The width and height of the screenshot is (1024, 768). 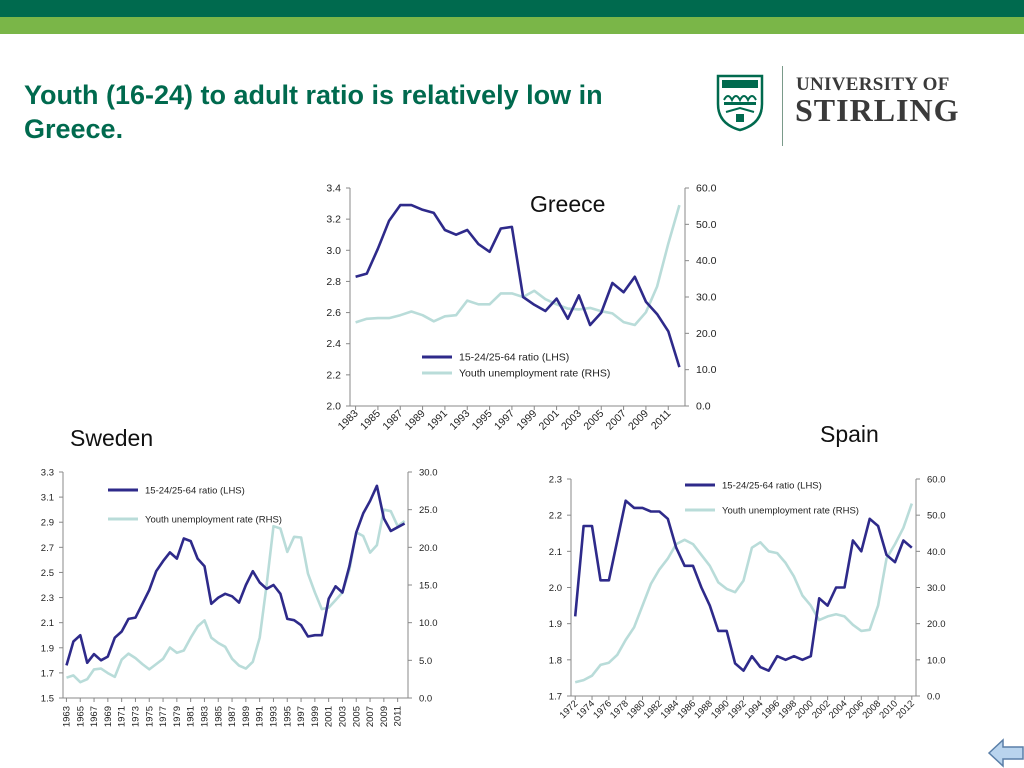 What do you see at coordinates (47, 573) in the screenshot?
I see `left-axis-tick-label: 2.5` at bounding box center [47, 573].